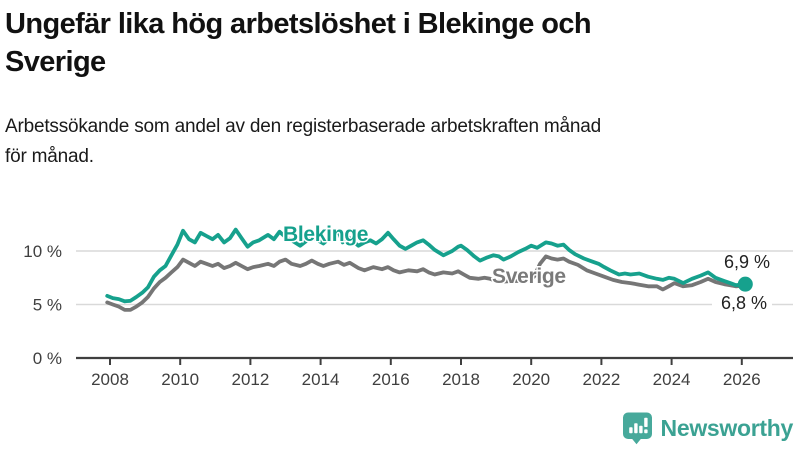  I want to click on chart-x-tick-label: 2010, so click(180, 379).